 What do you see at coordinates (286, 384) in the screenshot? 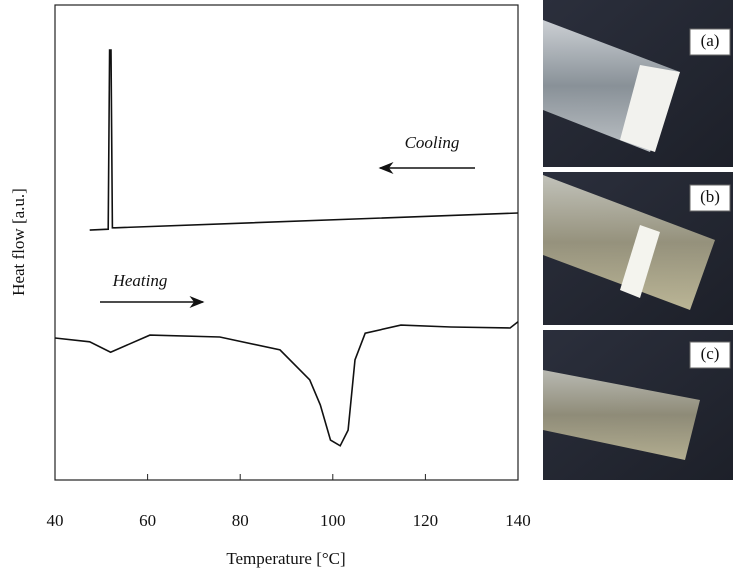
I see `curve` at bounding box center [286, 384].